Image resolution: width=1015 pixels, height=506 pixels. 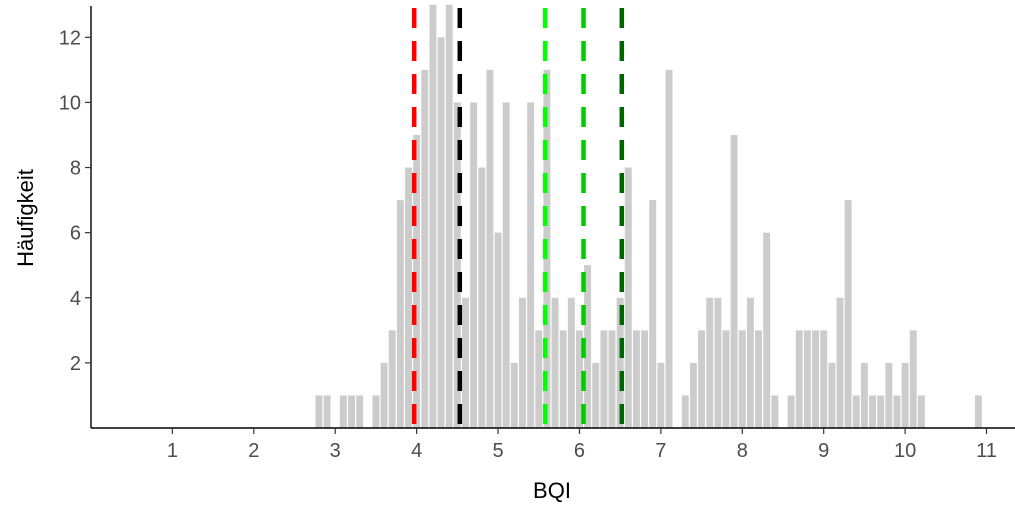 I want to click on x-tick-label: 10, so click(x=905, y=451).